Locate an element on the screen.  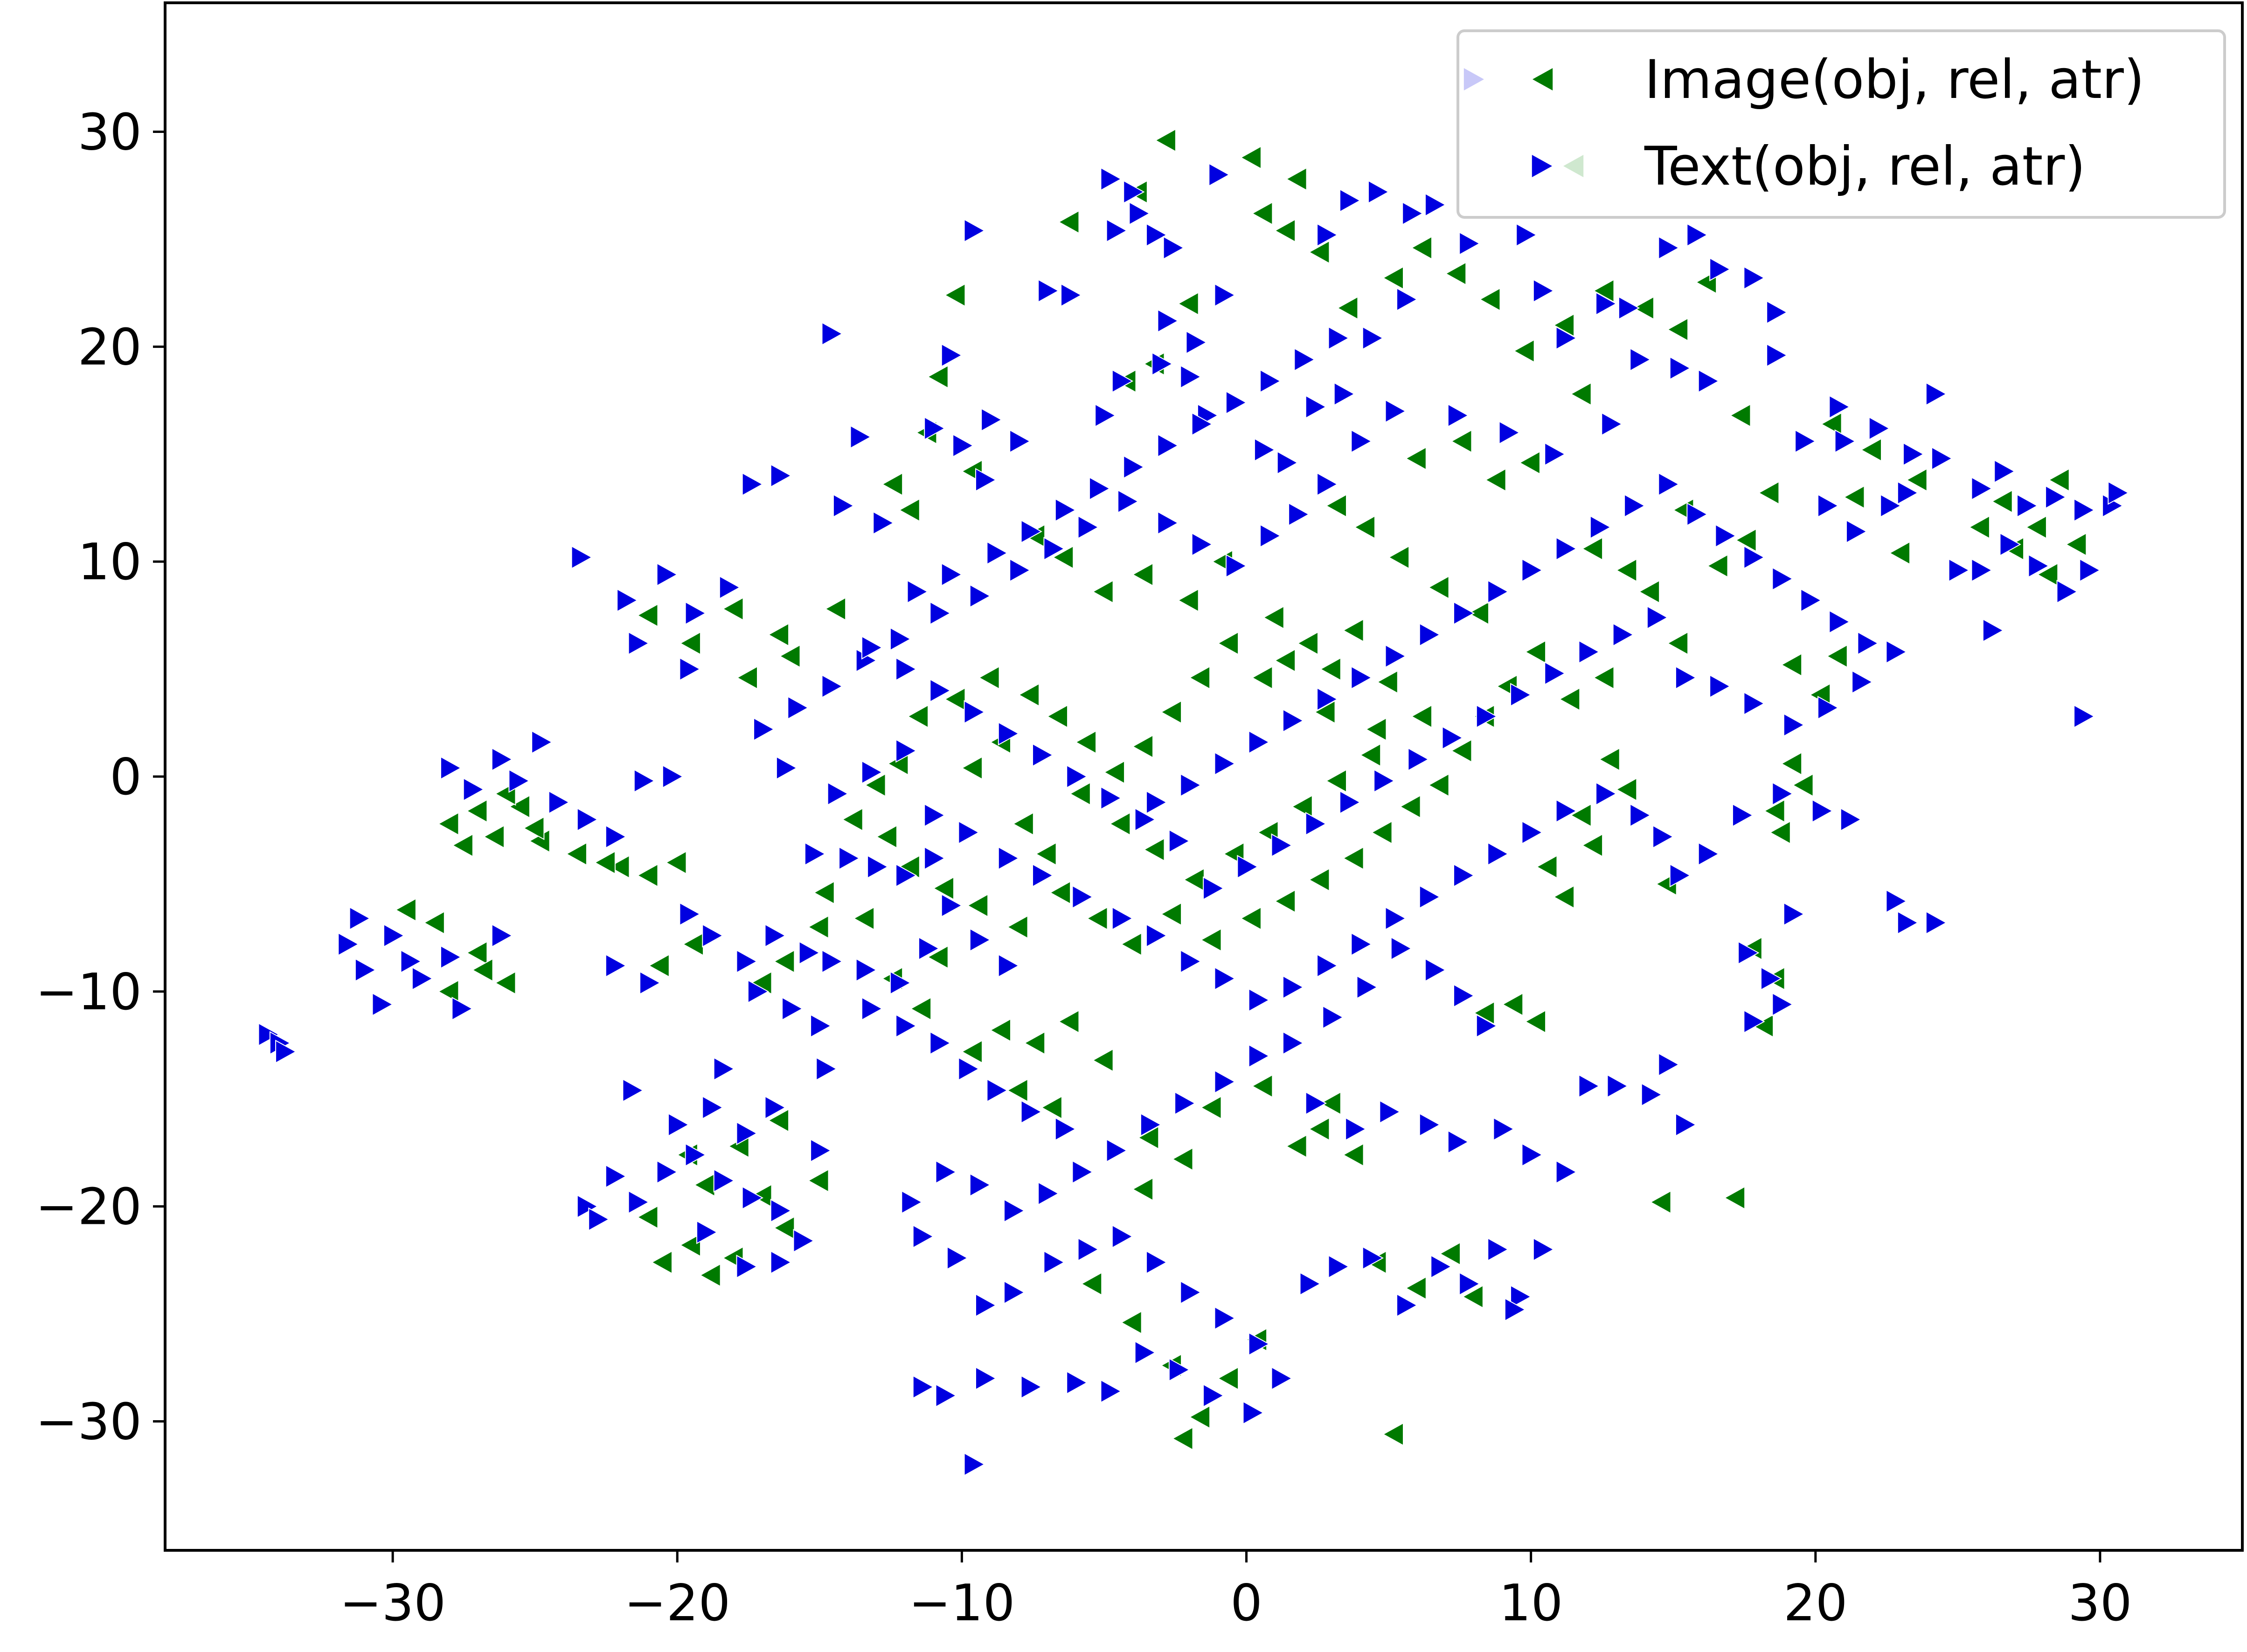
x-axis: −30 −20 −10 0 10 20 30 is located at coordinates (1236, 1591).